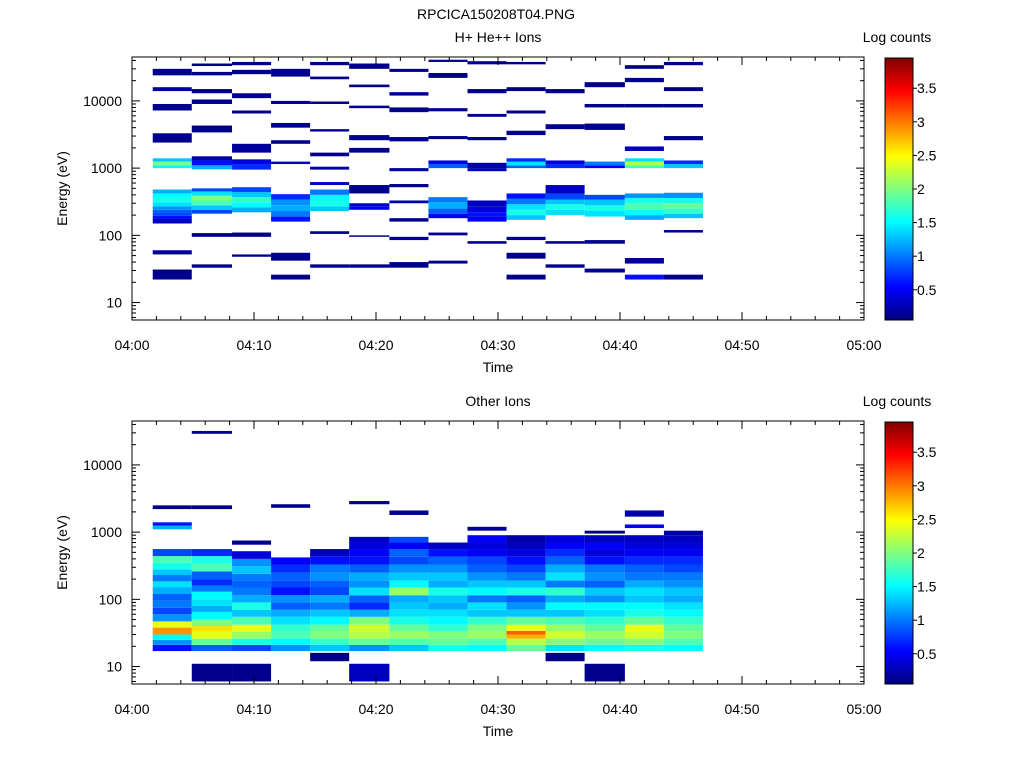 The height and width of the screenshot is (768, 1024). Describe the element at coordinates (111, 235) in the screenshot. I see `y-tick-label: 100` at that location.